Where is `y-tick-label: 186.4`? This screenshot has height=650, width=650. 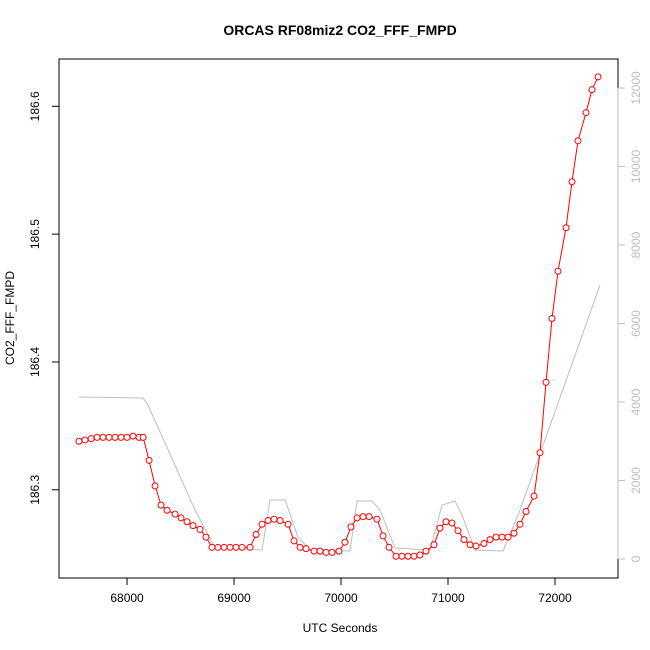
y-tick-label: 186.4 is located at coordinates (35, 362).